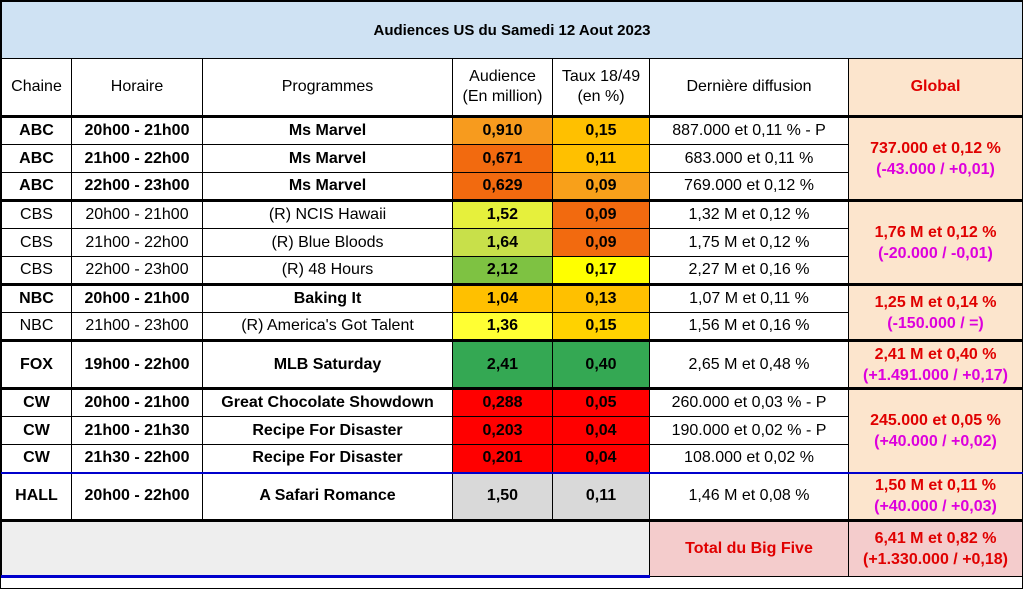  I want to click on global-diff: (-20.000 / -0,01), so click(935, 253).